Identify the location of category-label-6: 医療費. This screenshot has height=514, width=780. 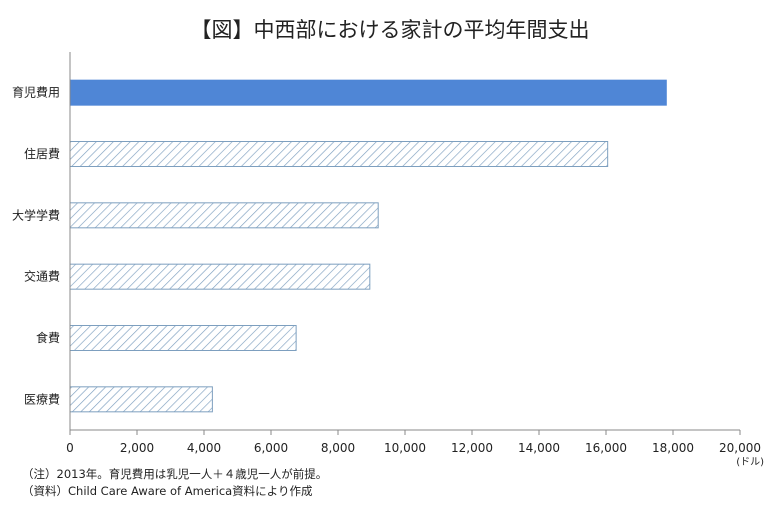
(42, 398).